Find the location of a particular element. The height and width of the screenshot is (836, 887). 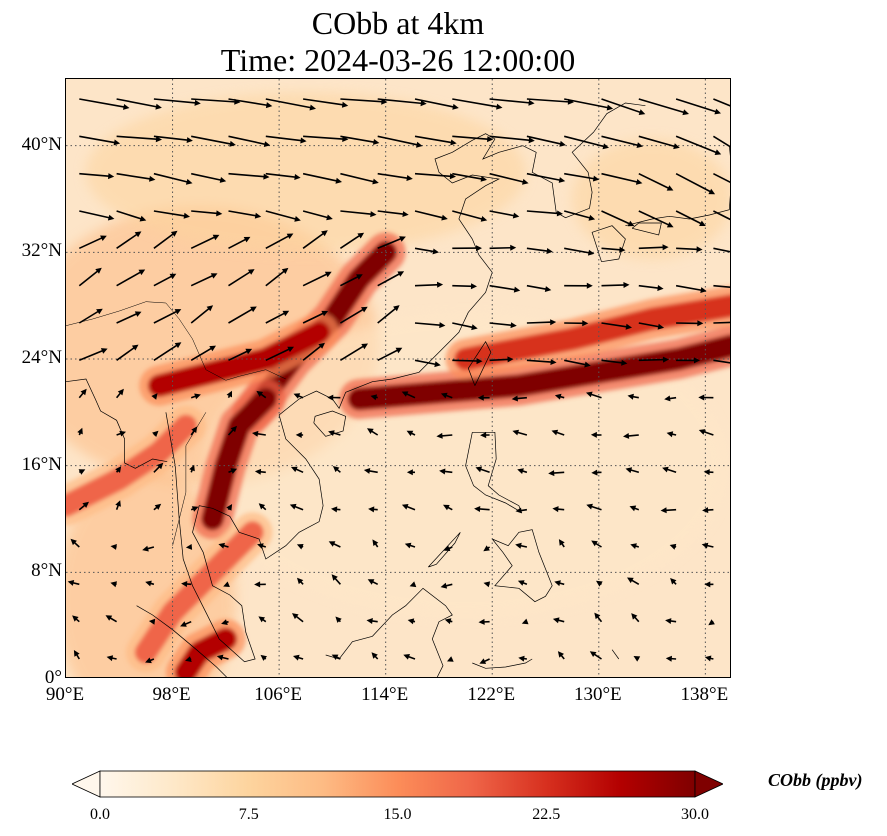

lat-tick-label: 32°N is located at coordinates (41, 251).